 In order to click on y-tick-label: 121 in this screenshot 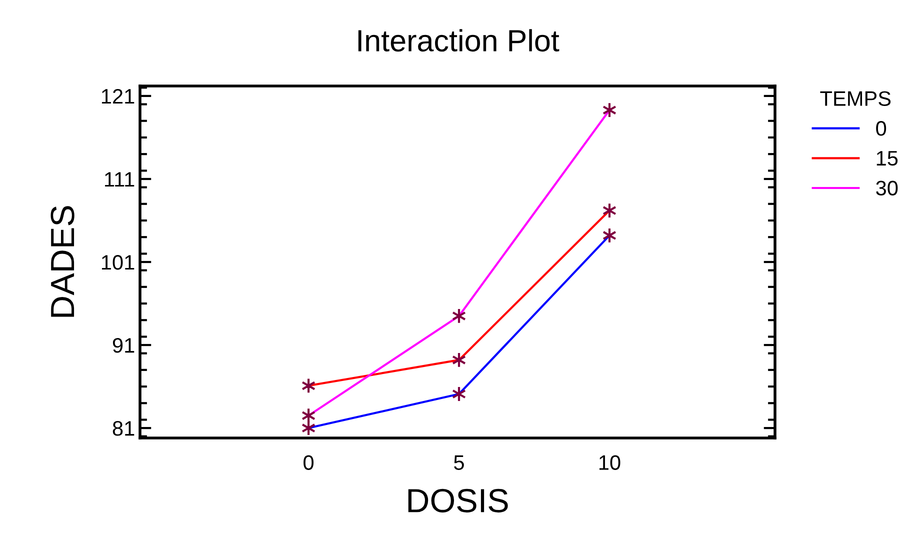, I will do `click(118, 96)`.